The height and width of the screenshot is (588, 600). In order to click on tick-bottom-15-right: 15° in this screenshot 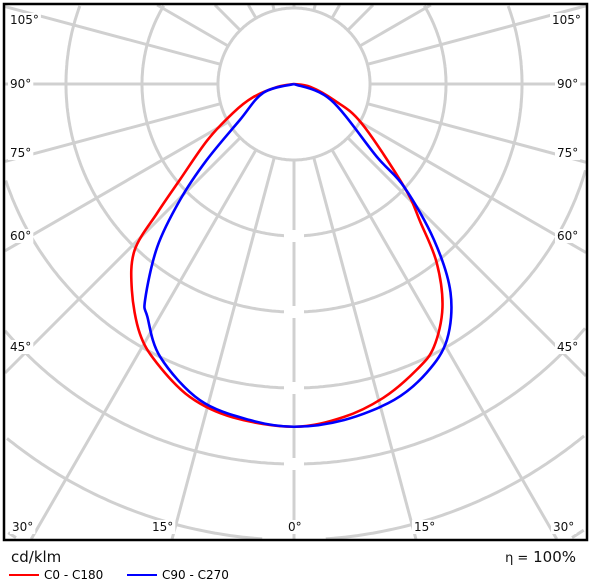, I will do `click(424, 527)`.